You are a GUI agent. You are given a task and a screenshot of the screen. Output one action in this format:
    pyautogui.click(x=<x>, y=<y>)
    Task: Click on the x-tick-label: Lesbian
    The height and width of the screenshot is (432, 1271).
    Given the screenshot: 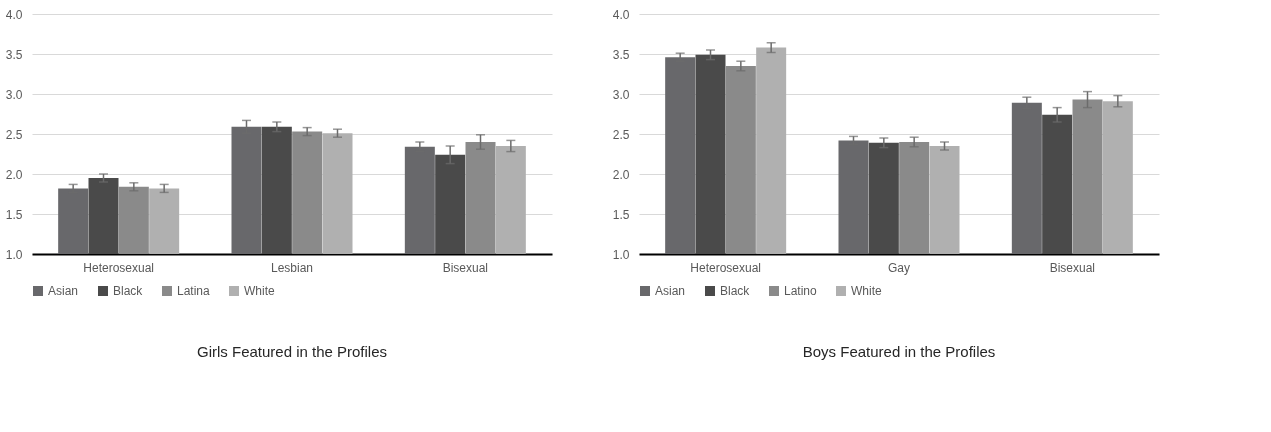 What is the action you would take?
    pyautogui.click(x=292, y=267)
    